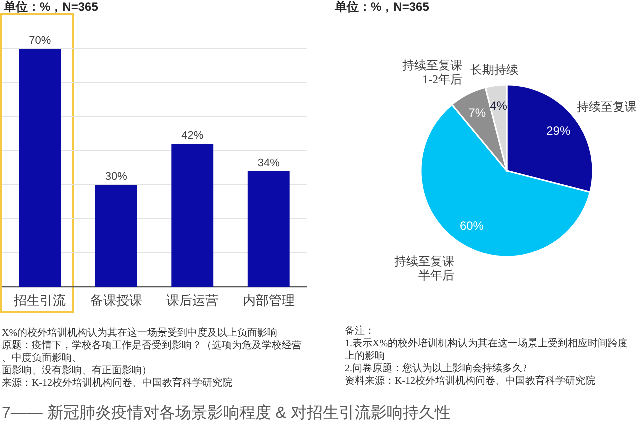 Image resolution: width=640 pixels, height=426 pixels. What do you see at coordinates (424, 268) in the screenshot?
I see `category-label: 持续至复课半年后` at bounding box center [424, 268].